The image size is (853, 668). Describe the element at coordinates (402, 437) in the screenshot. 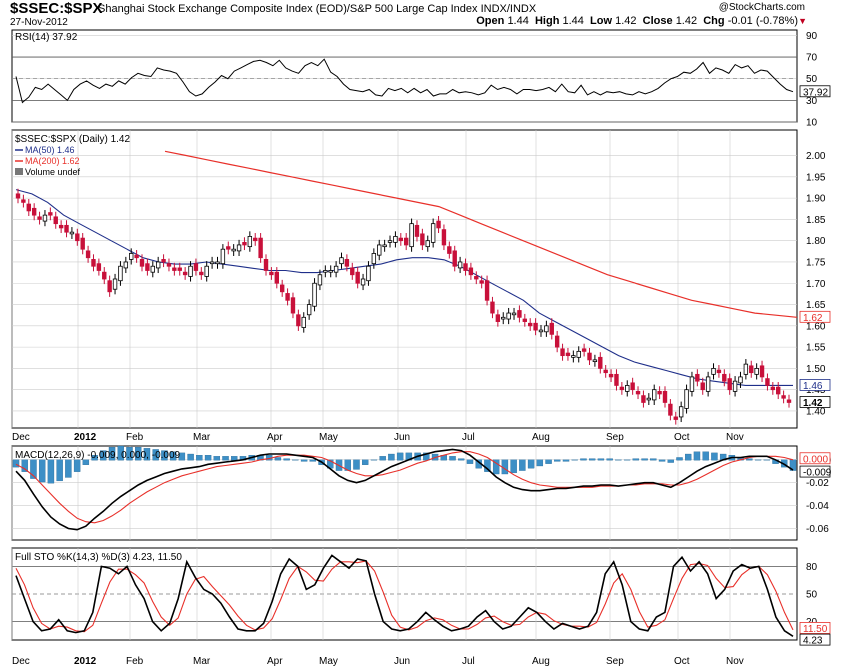

I see `price-x-label: Jun` at that location.